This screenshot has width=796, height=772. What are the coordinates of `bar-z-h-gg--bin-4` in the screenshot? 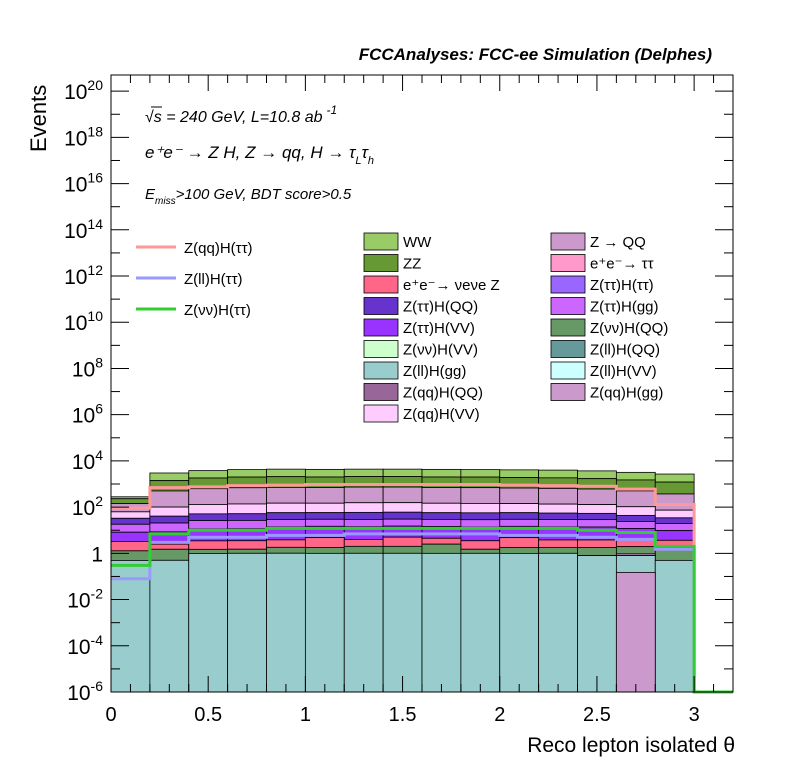 It's located at (286, 523).